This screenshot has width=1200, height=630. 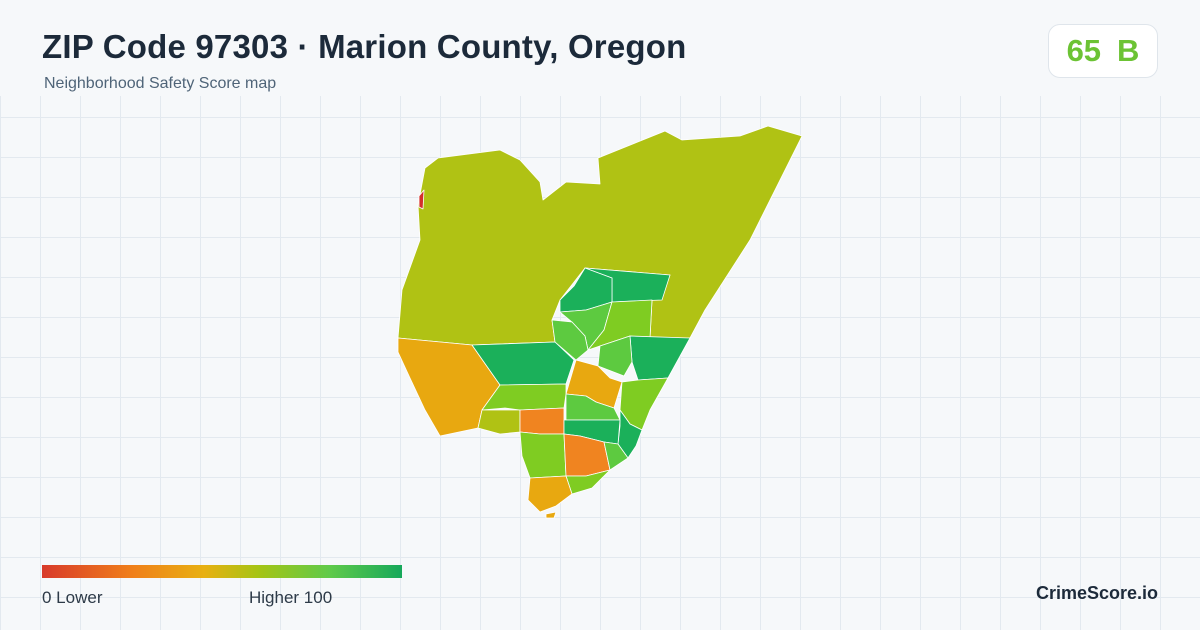 I want to click on region-south-tip, so click(x=551, y=515).